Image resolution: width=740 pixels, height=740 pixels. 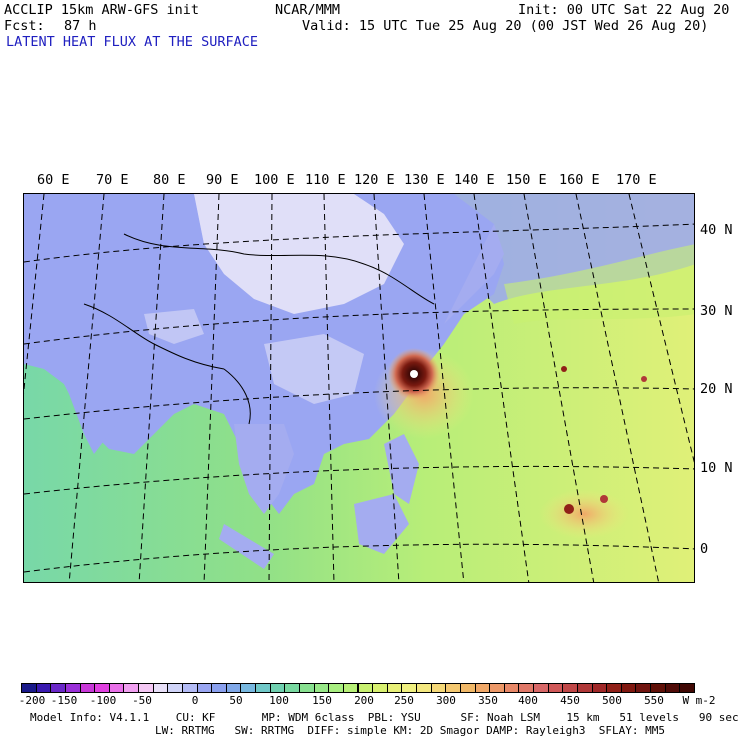 I want to click on lon-label: 60 E, so click(x=53, y=180).